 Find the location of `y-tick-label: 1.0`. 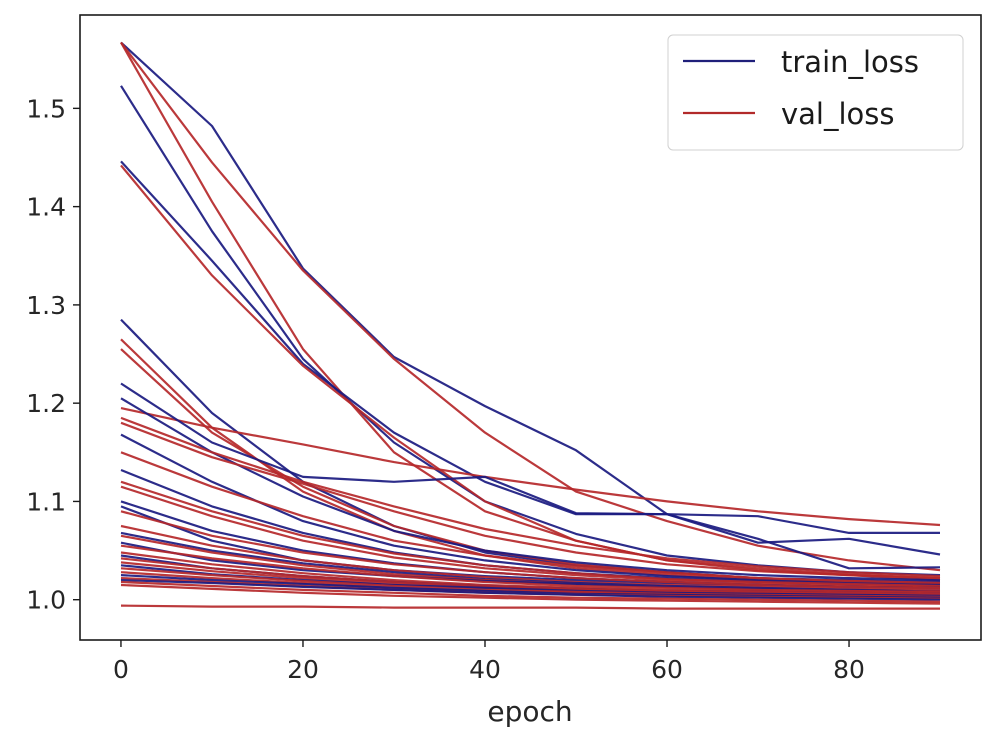

y-tick-label: 1.0 is located at coordinates (46, 600).